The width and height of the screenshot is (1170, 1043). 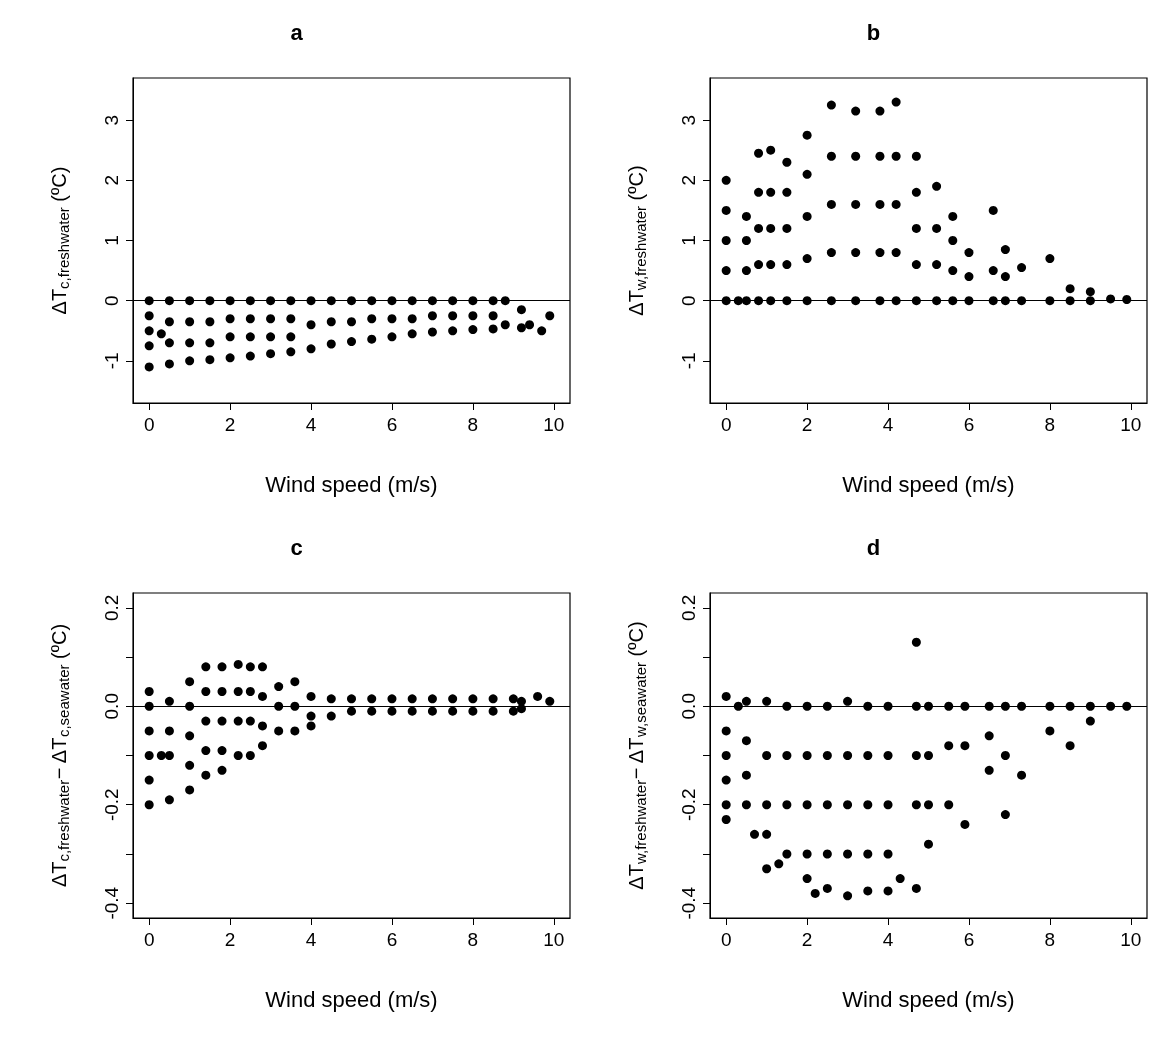 What do you see at coordinates (873, 32) in the screenshot?
I see `chart-title: b` at bounding box center [873, 32].